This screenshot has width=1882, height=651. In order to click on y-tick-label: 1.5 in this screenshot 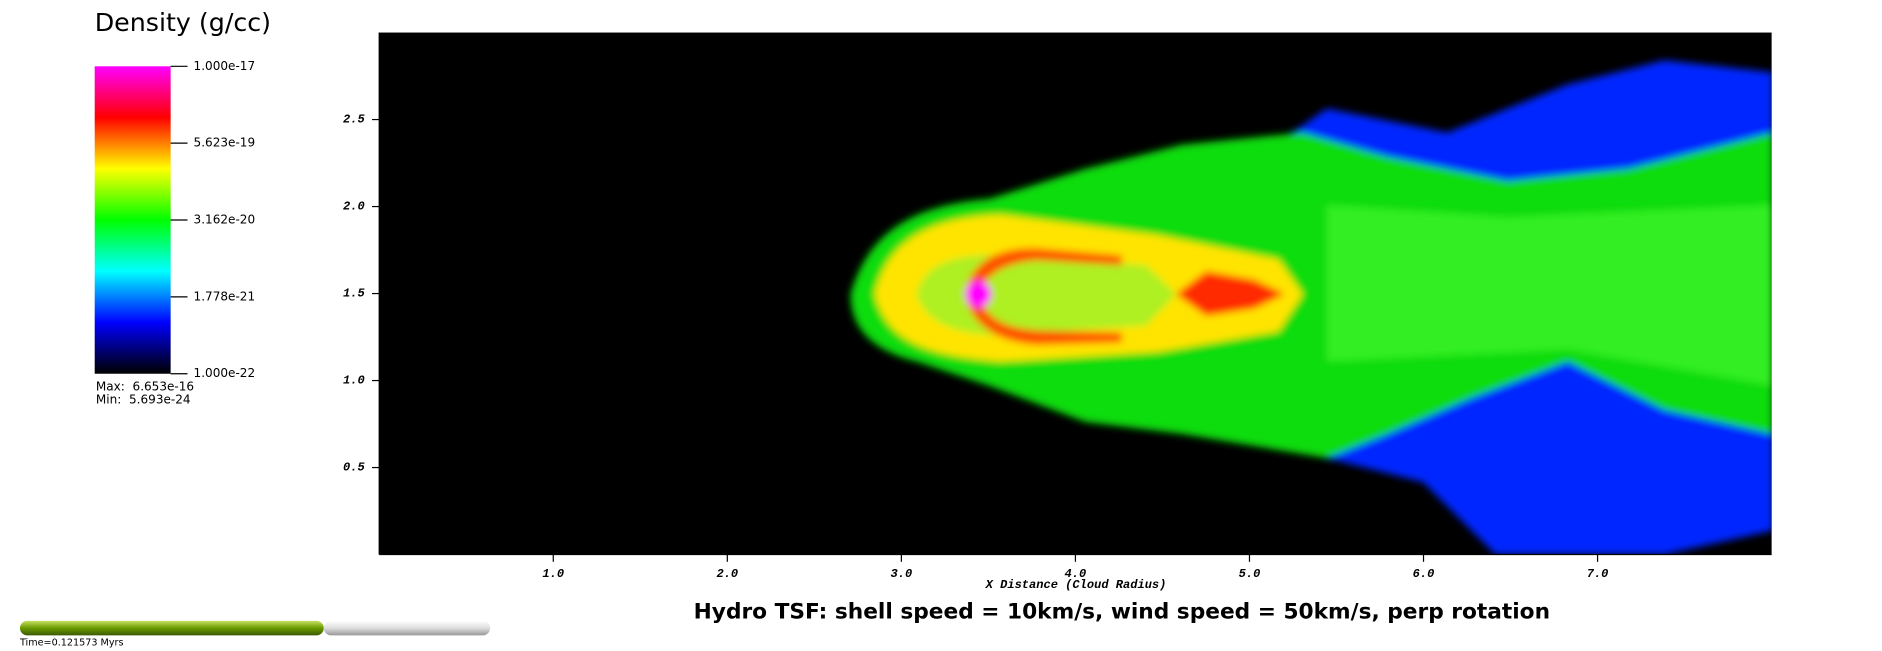, I will do `click(354, 294)`.